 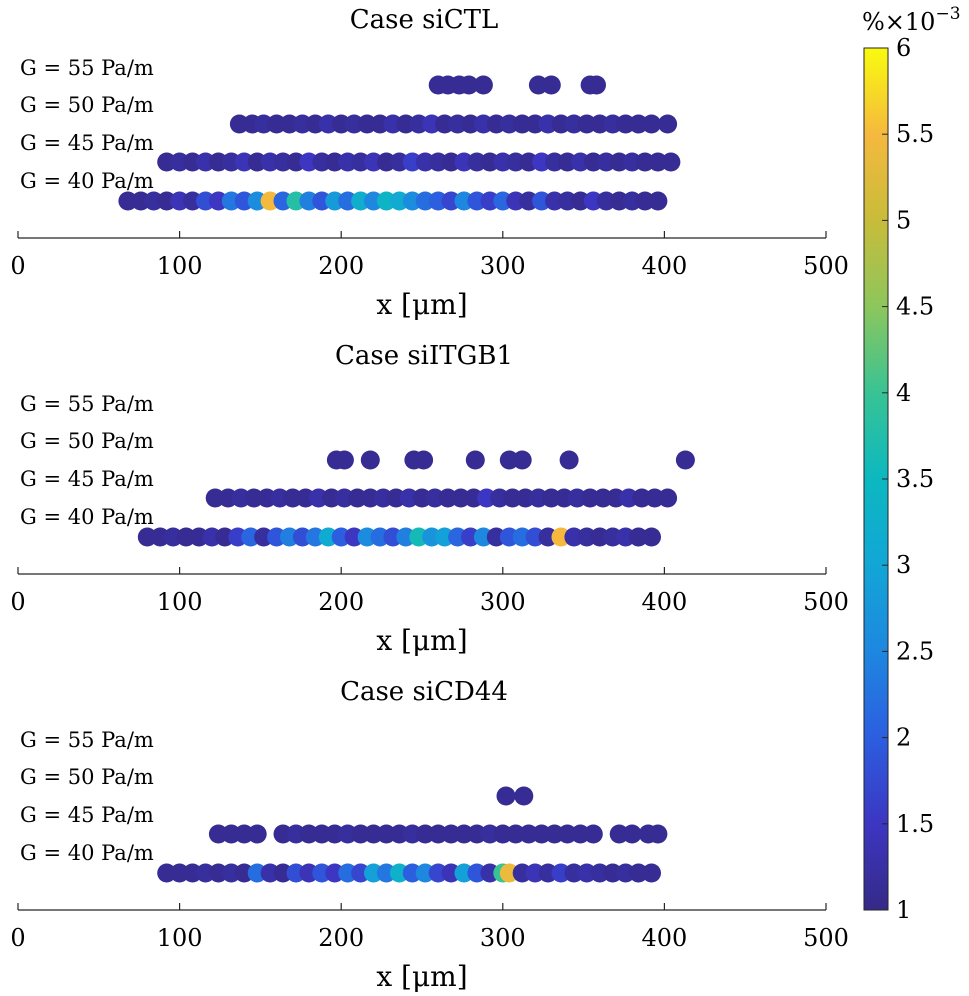 What do you see at coordinates (915, 824) in the screenshot?
I see `colorbar-tick-label: 1.5` at bounding box center [915, 824].